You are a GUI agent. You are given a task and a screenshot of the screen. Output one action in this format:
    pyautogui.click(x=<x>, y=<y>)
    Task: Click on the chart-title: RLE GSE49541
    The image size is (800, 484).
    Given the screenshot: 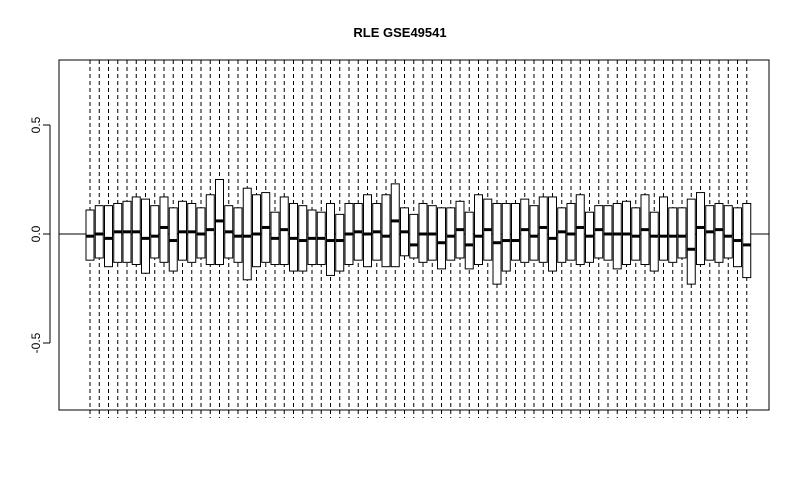 What is the action you would take?
    pyautogui.click(x=399, y=32)
    